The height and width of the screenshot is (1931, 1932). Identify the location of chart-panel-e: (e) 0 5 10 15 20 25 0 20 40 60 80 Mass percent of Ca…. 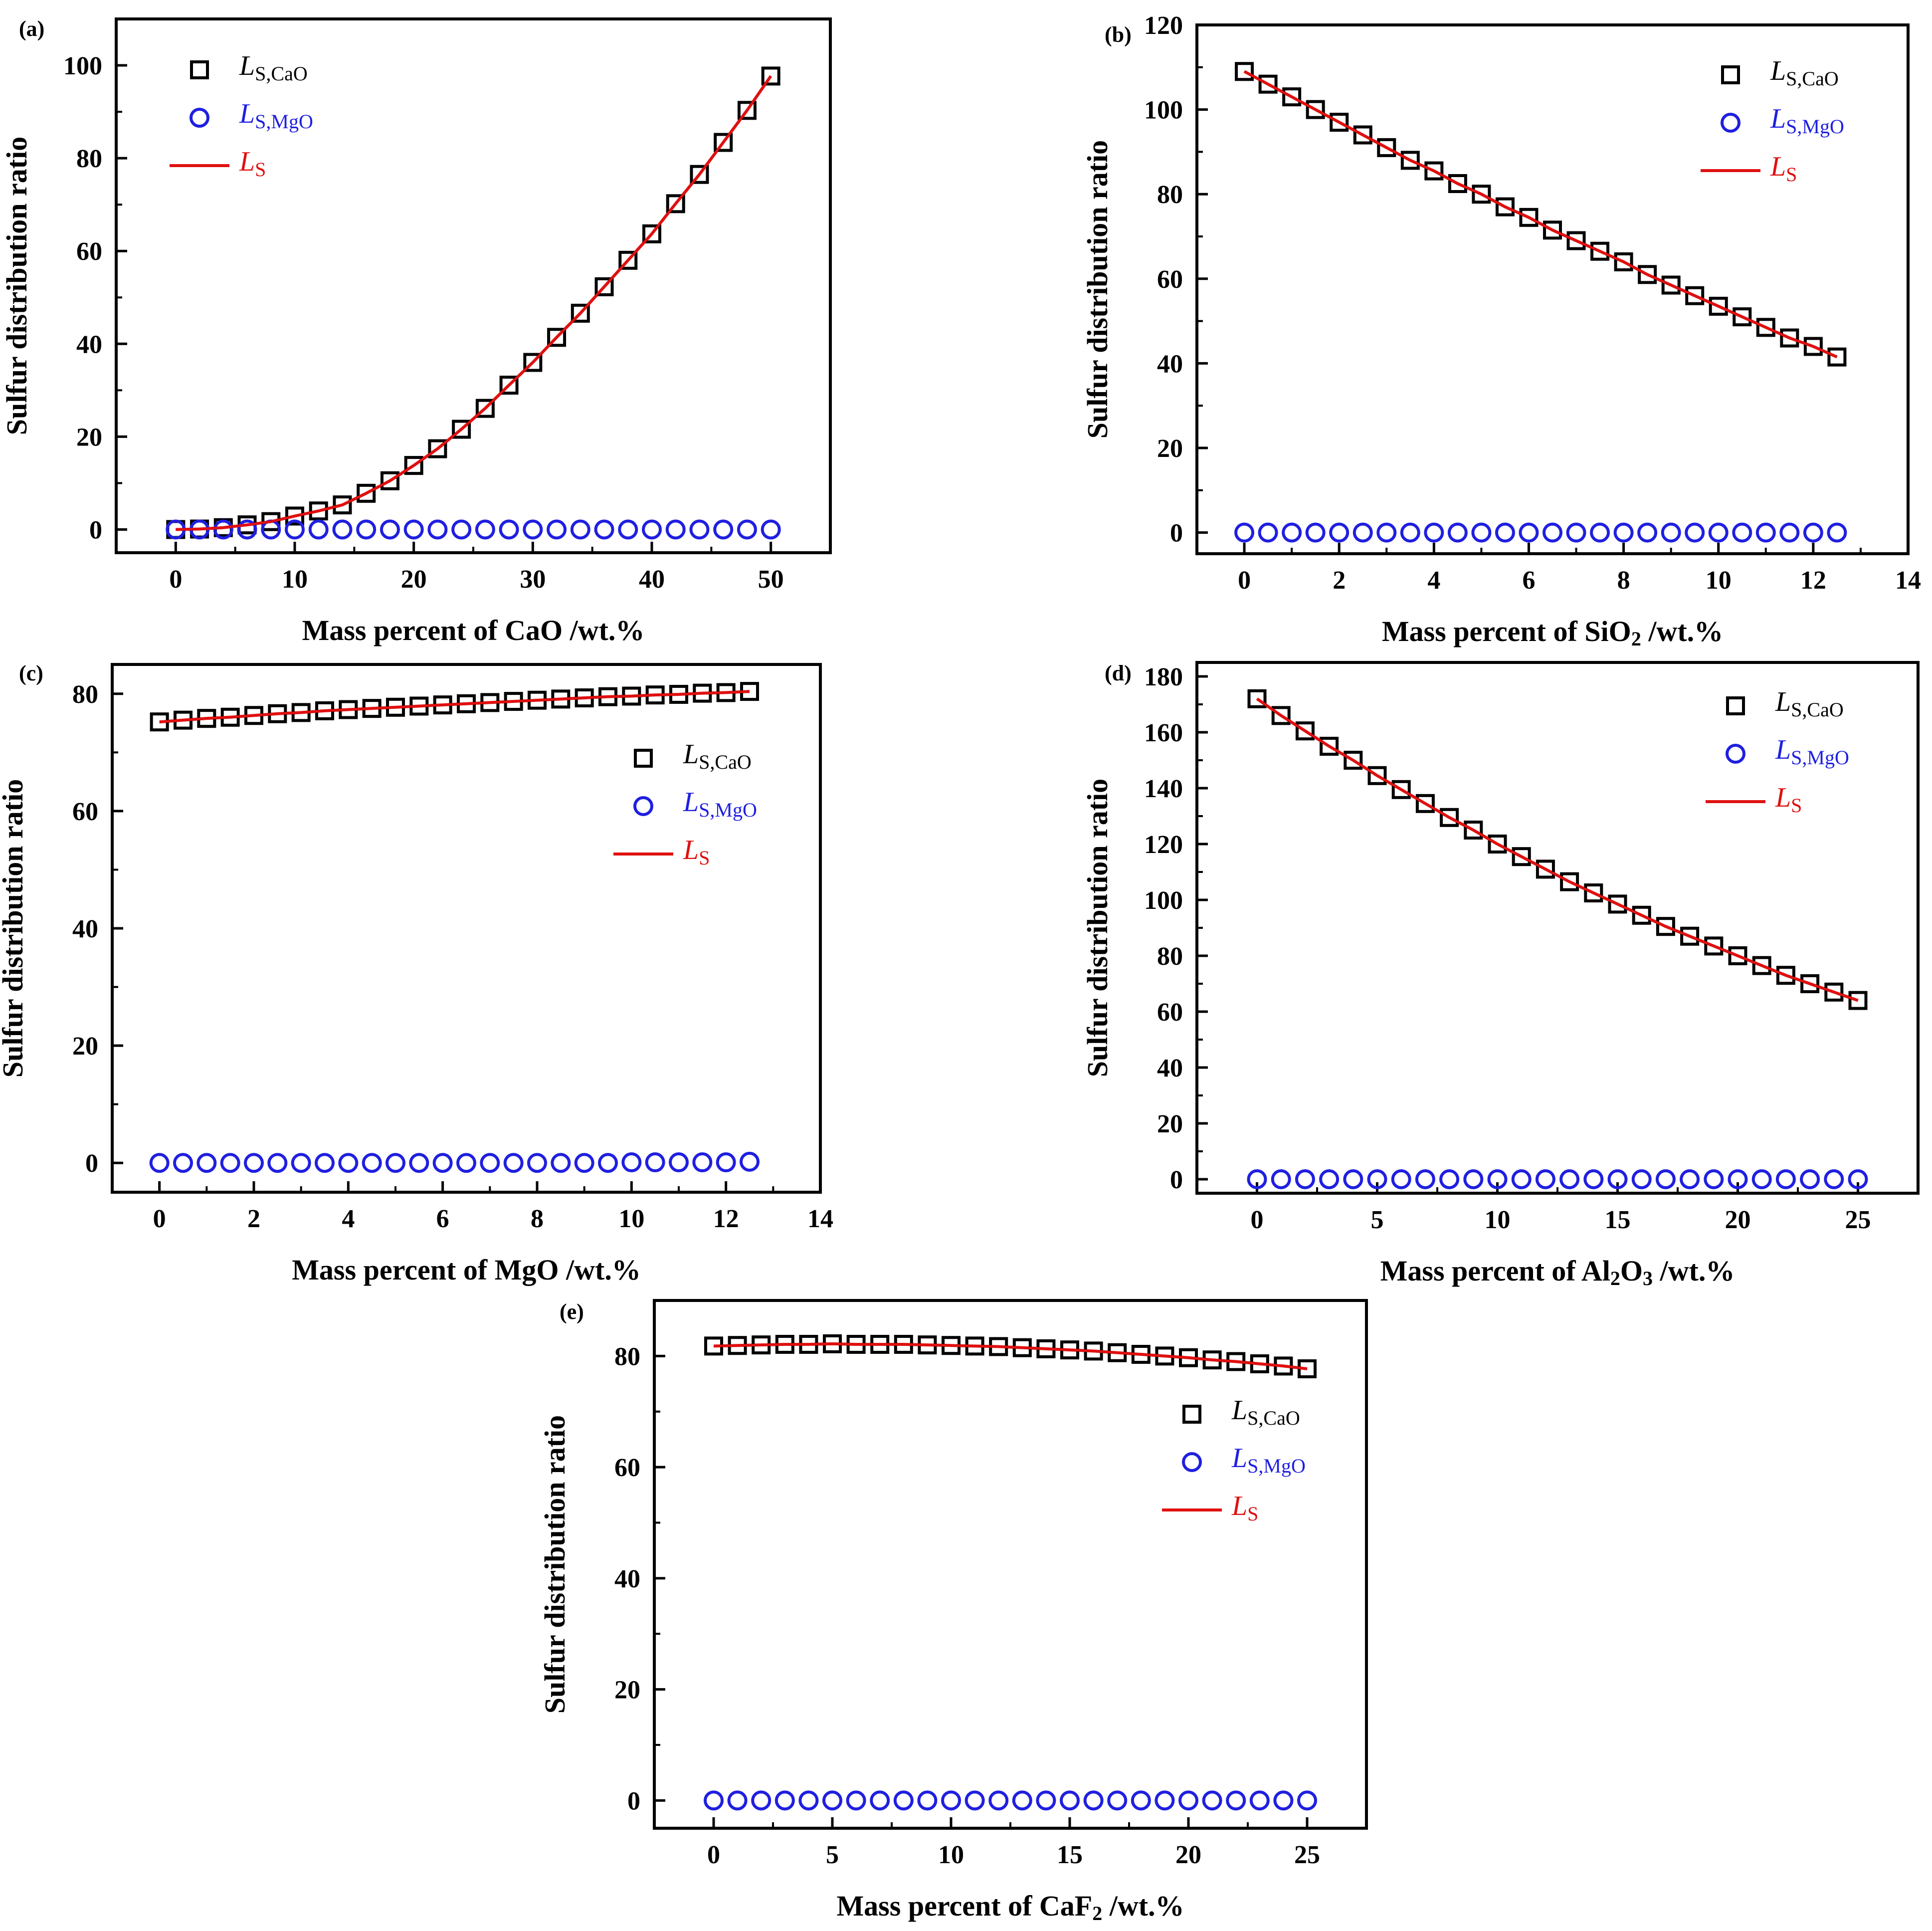
(954, 1612).